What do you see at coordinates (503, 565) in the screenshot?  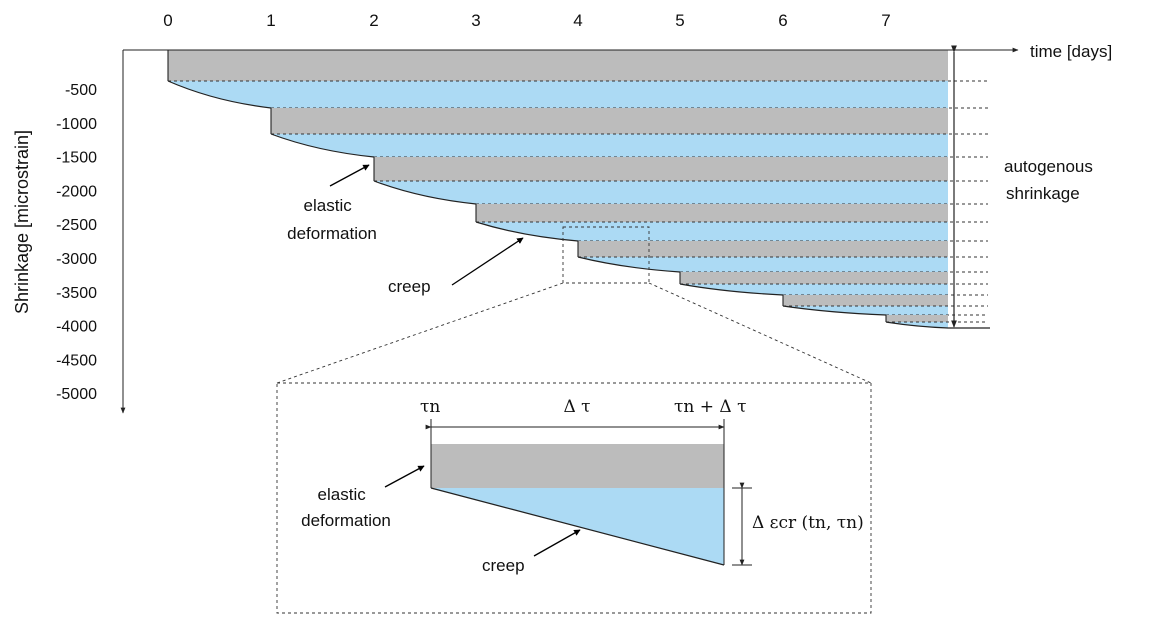 I see `inset-creep-label: creep` at bounding box center [503, 565].